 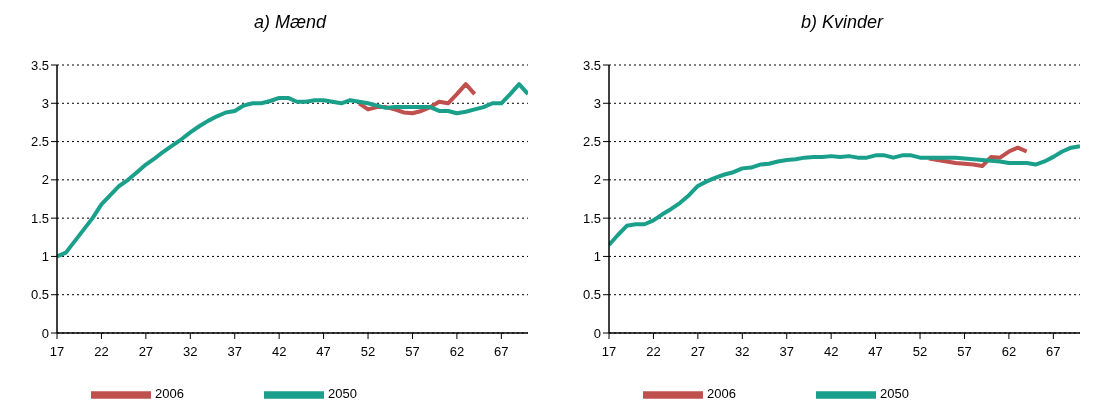 What do you see at coordinates (842, 22) in the screenshot?
I see `chart-title: b) Kvinder` at bounding box center [842, 22].